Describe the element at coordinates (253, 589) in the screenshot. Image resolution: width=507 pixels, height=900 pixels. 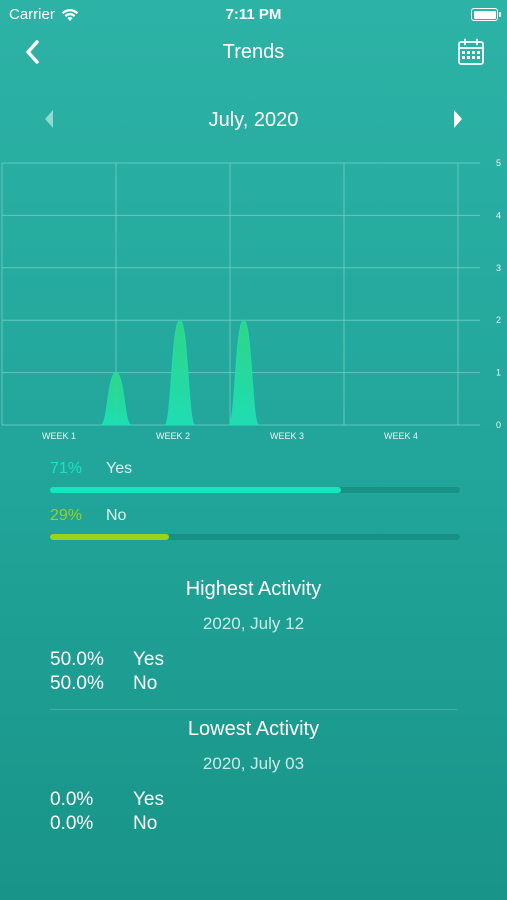
I see `highest-activity-title: Highest Activity` at that location.